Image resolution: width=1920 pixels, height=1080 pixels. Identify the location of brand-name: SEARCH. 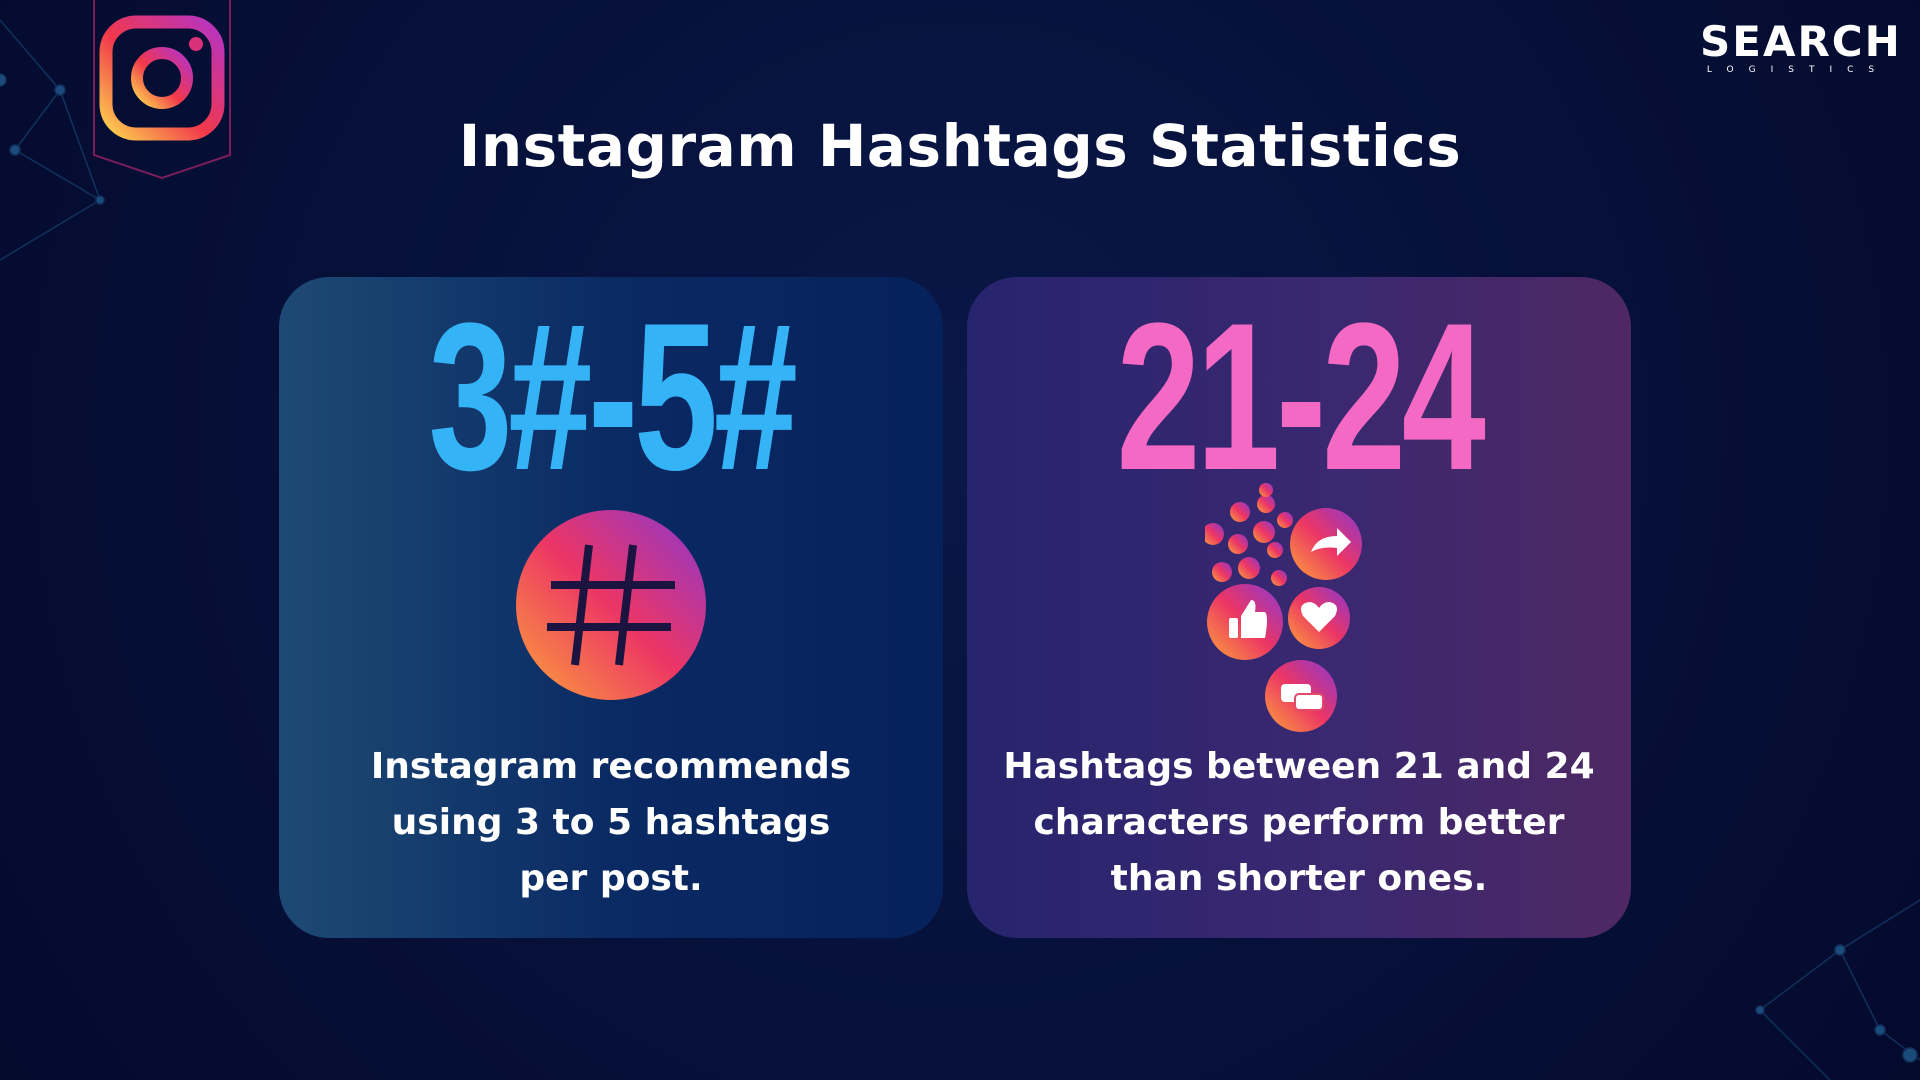
(1801, 41).